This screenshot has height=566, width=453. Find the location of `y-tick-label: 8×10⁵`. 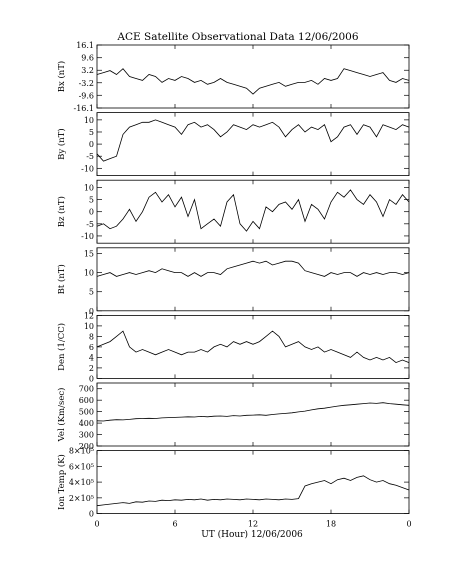

y-tick-label: 8×10⁵ is located at coordinates (81, 451).